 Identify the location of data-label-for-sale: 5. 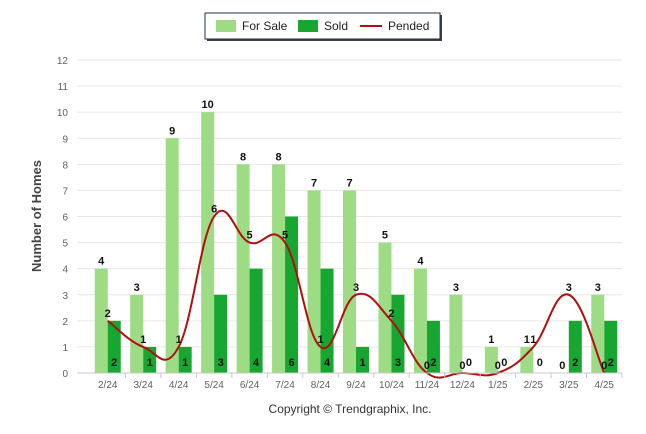
(385, 236).